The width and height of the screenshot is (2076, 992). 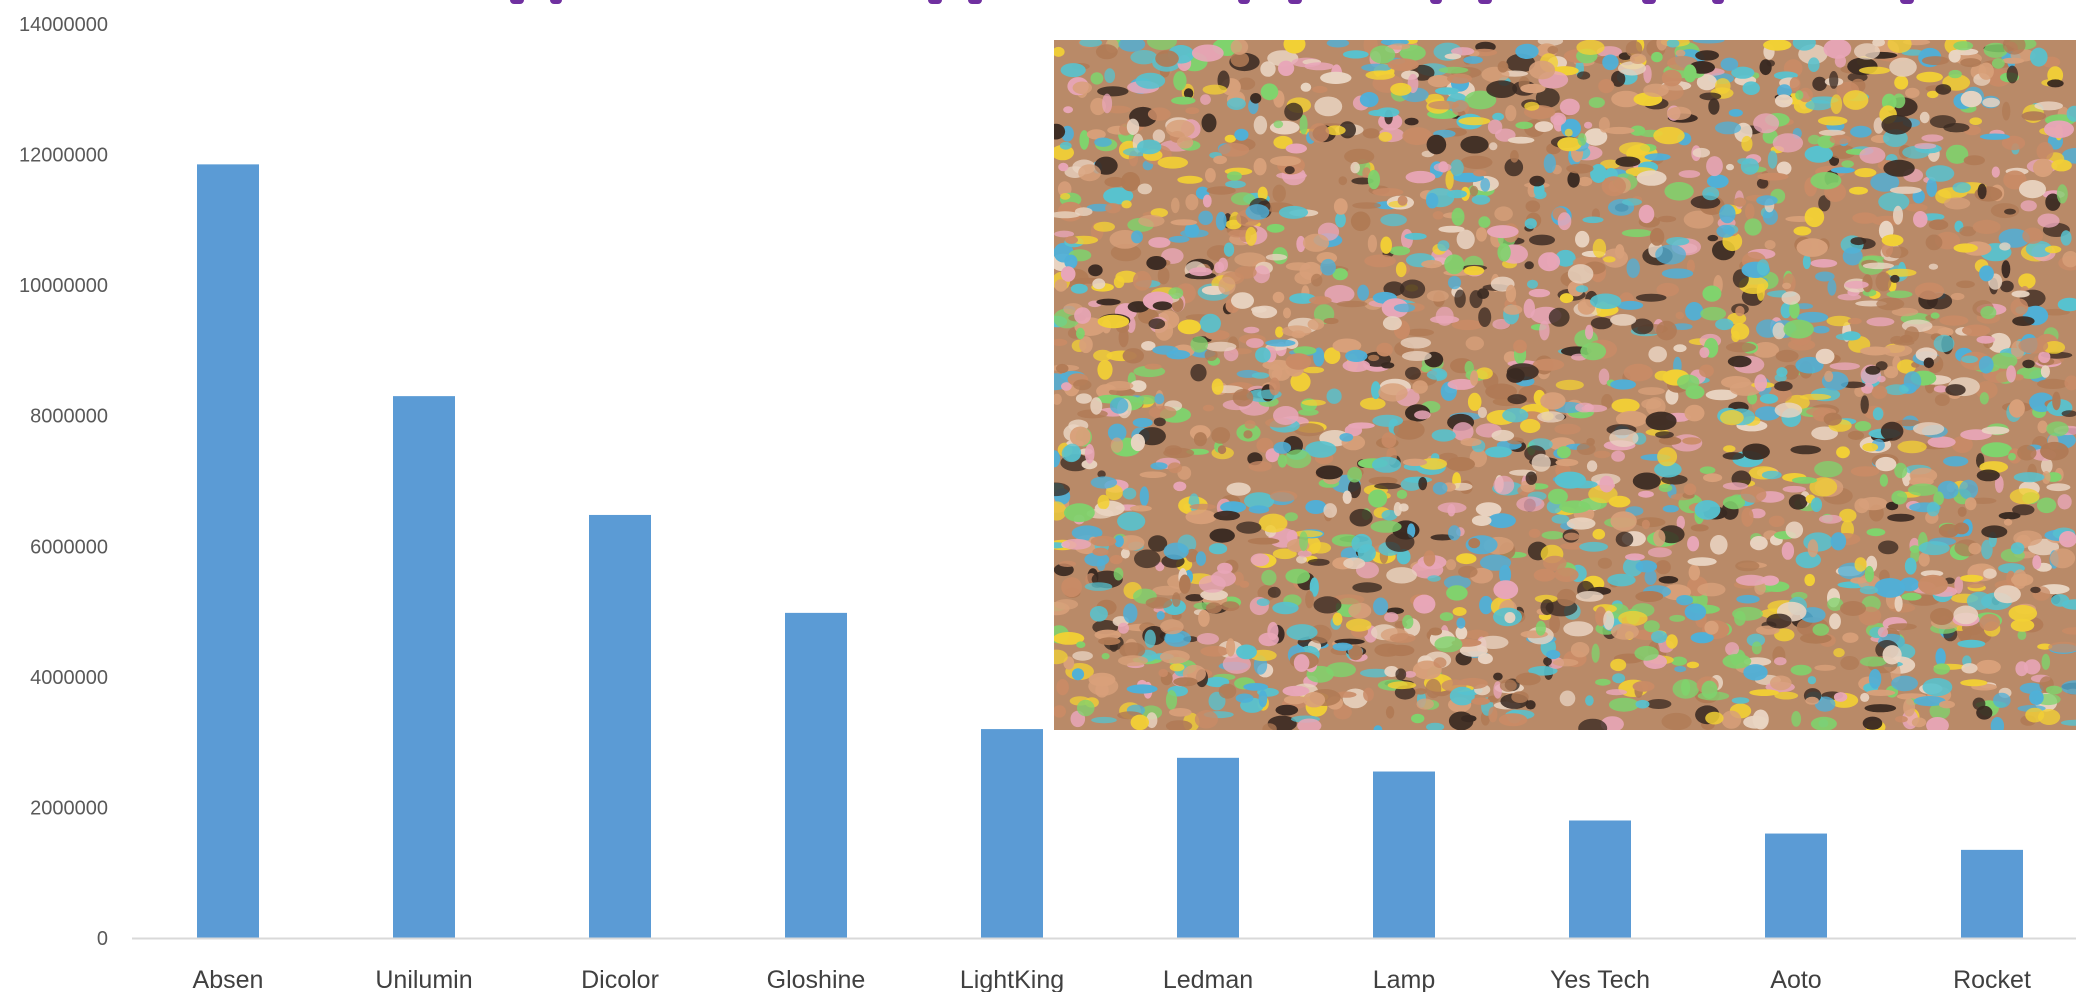 What do you see at coordinates (423, 979) in the screenshot?
I see `x-tick-label: Unilumin` at bounding box center [423, 979].